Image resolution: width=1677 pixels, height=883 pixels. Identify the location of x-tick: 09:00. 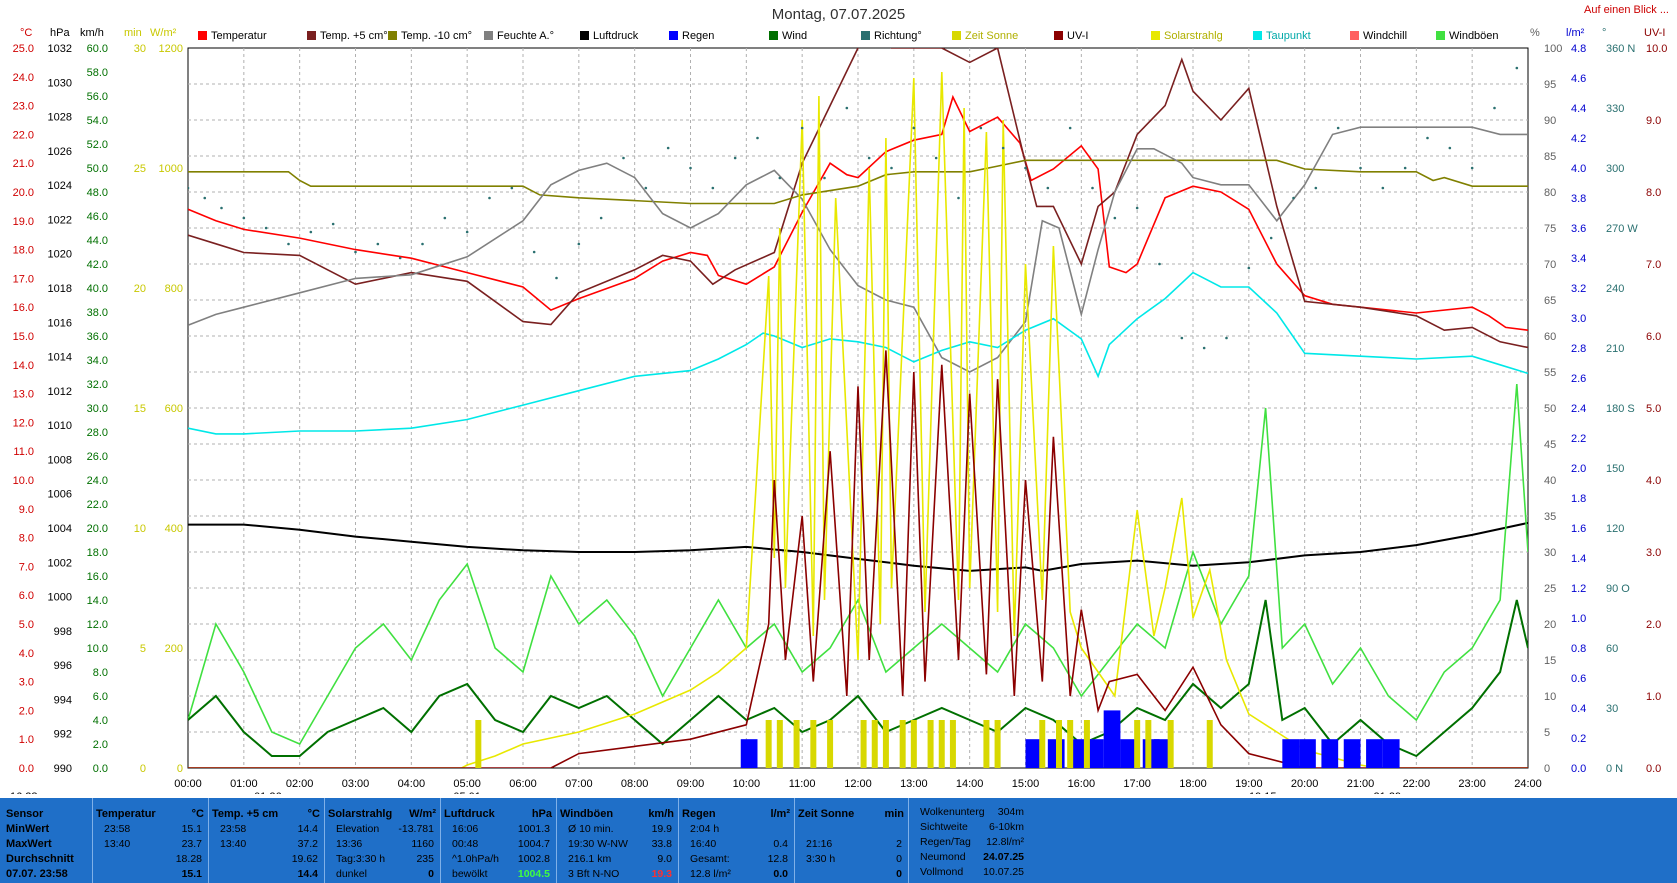
(691, 784).